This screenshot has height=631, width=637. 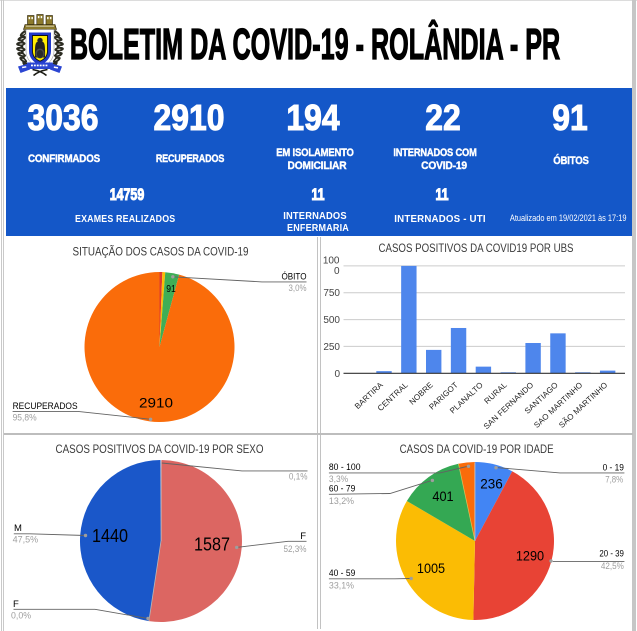 I want to click on svg-text: 33,1%, so click(x=342, y=586).